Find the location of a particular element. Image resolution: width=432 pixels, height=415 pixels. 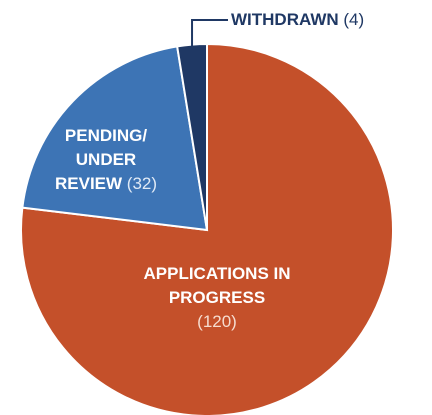

category-label: APPLICATIONS IN PROGRESS is located at coordinates (217, 285).